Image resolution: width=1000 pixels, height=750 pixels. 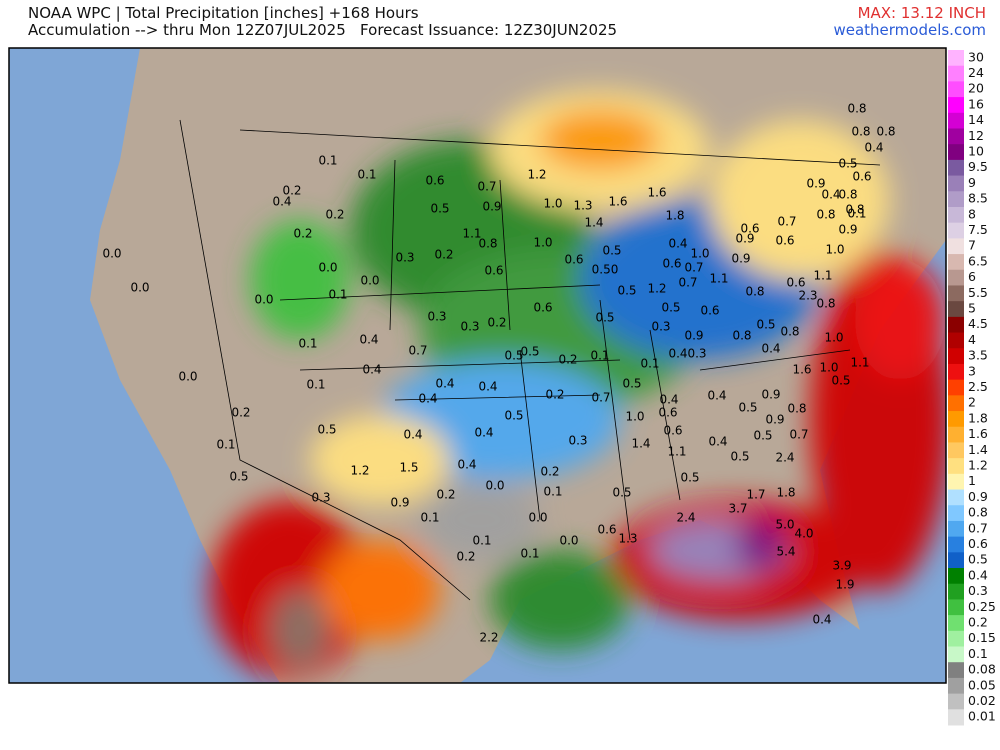 I want to click on legend-label: 0.15, so click(x=982, y=637).